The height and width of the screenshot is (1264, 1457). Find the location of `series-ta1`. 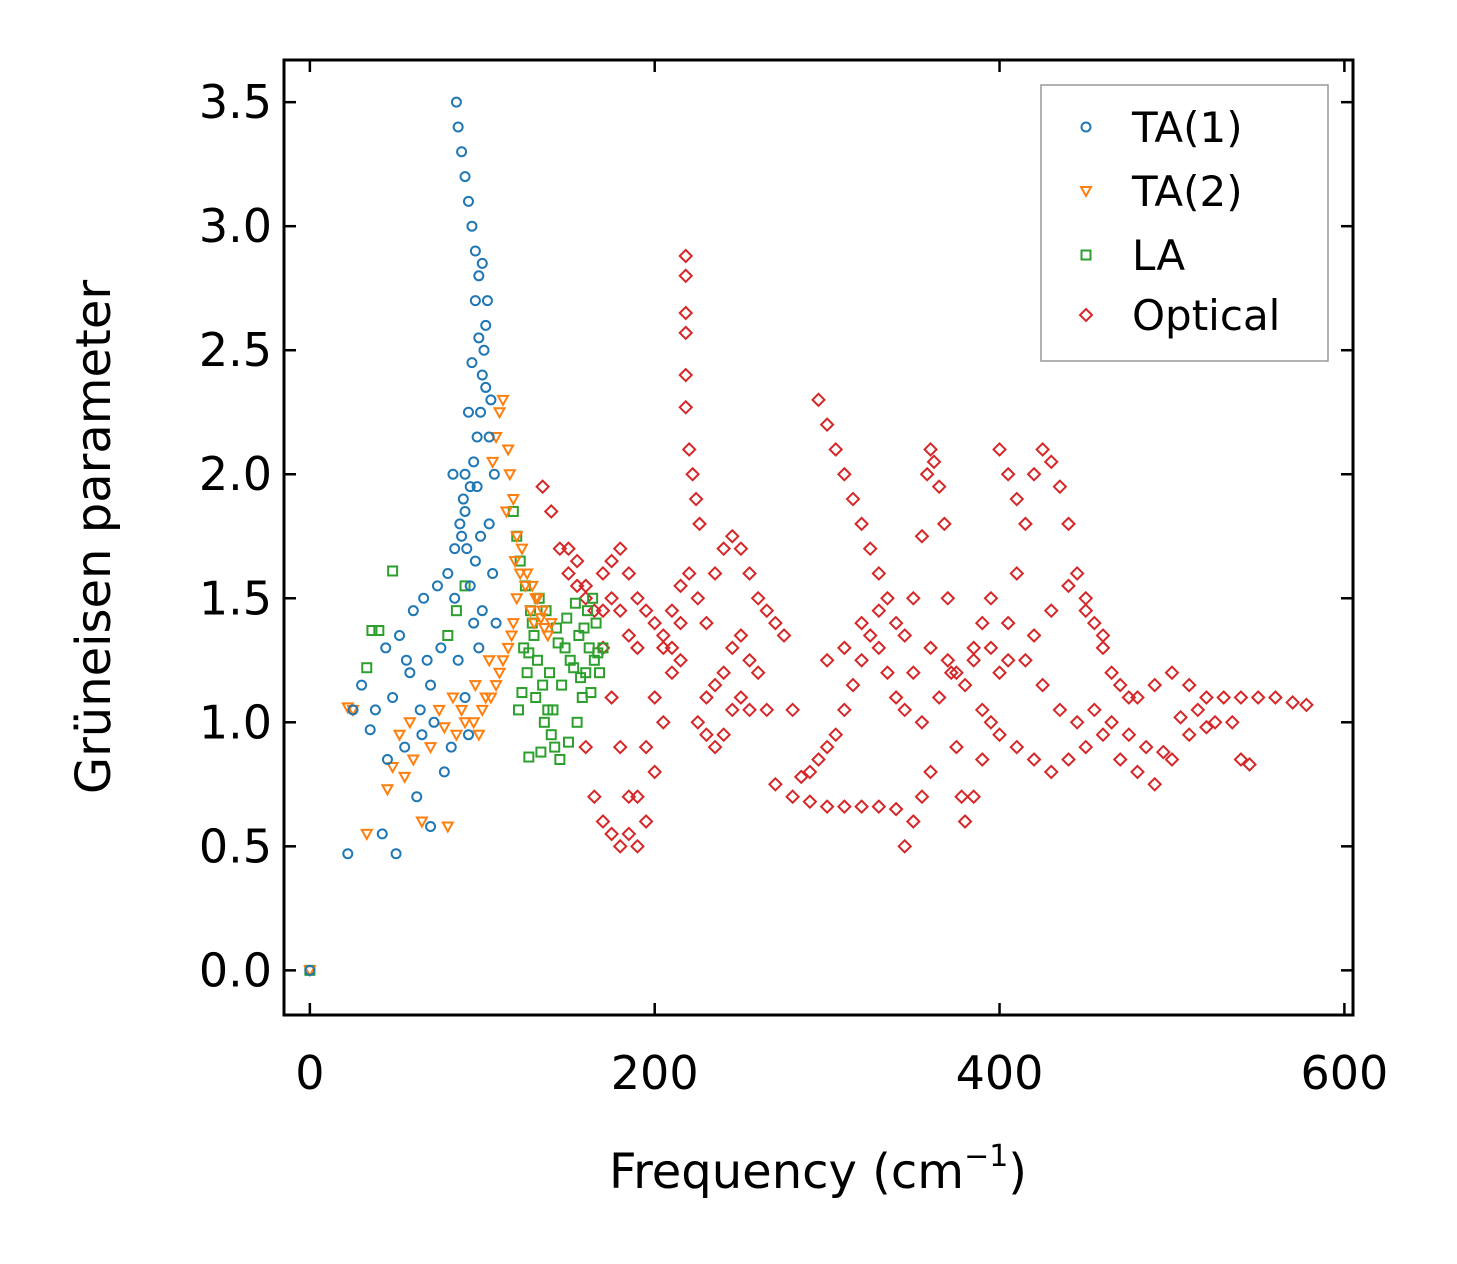

series-ta1 is located at coordinates (403, 536).